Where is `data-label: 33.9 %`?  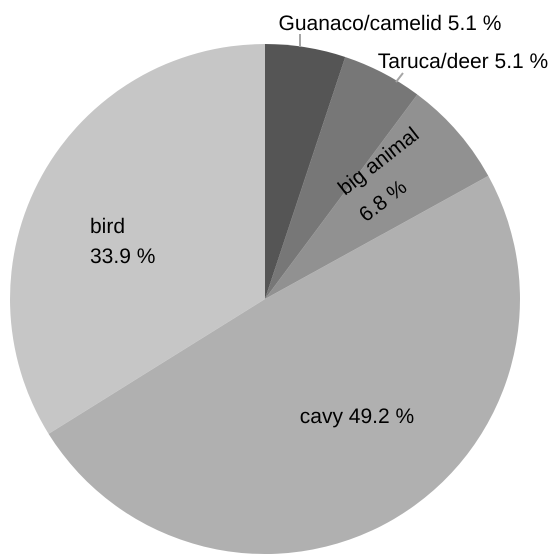 data-label: 33.9 % is located at coordinates (123, 256).